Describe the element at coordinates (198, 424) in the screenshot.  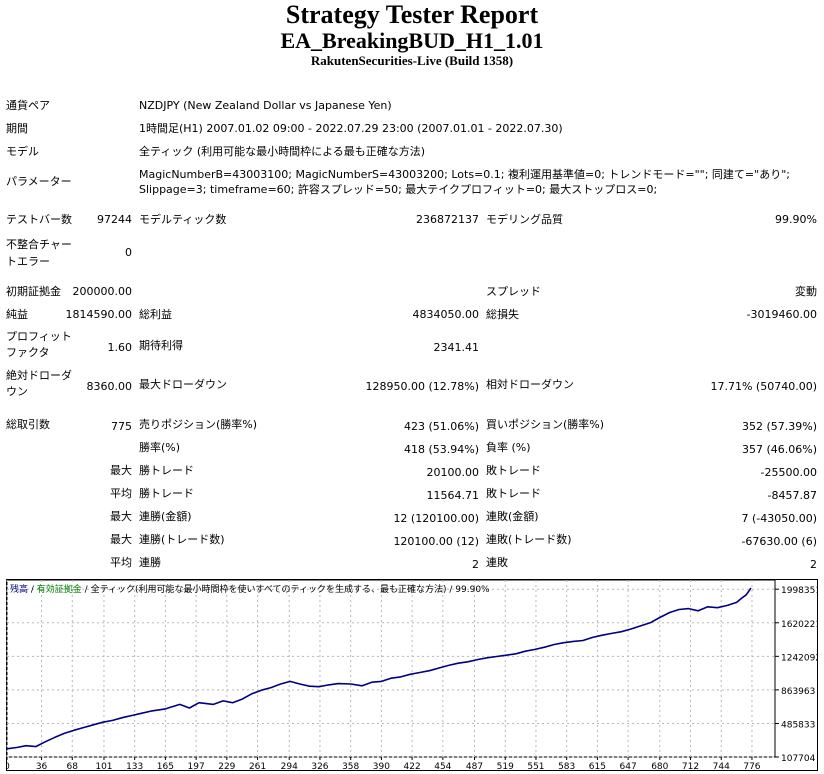
I see `short-positions-label: 売りポジション(勝率%)` at that location.